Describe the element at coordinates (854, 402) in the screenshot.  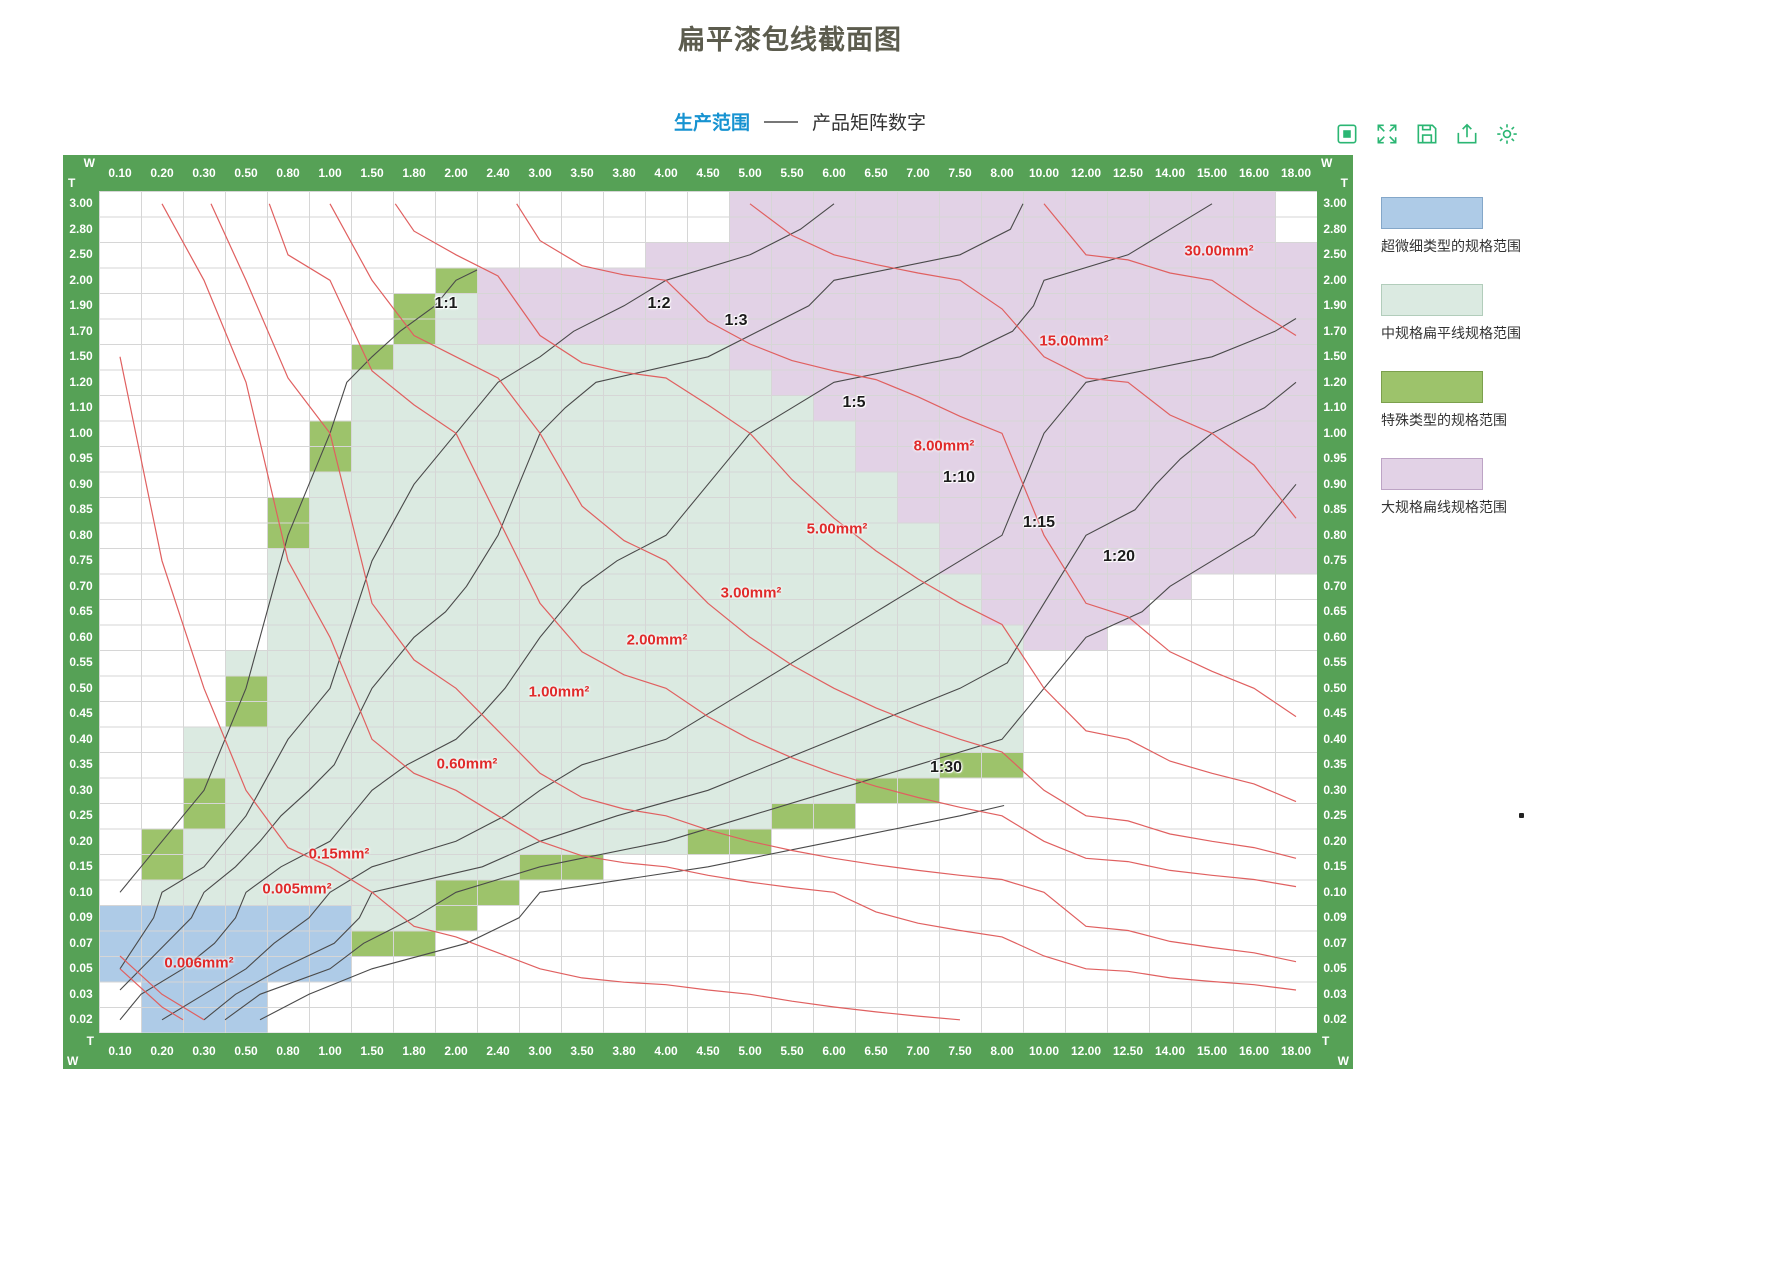
I see `ratio-label-1:5: 1:5` at that location.